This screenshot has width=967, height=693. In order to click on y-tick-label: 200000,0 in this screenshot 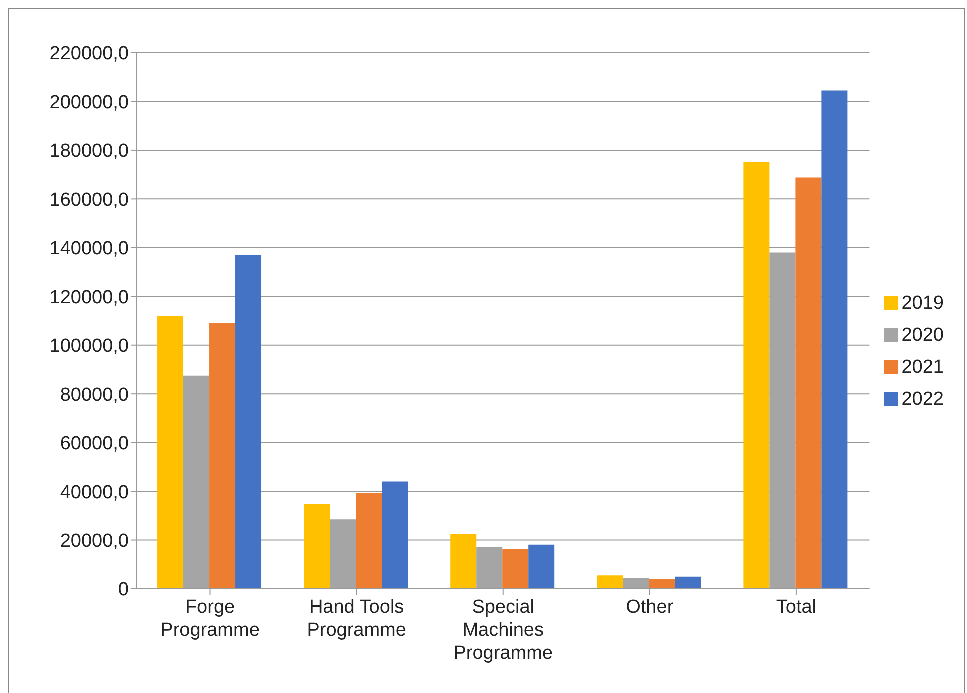, I will do `click(89, 103)`.